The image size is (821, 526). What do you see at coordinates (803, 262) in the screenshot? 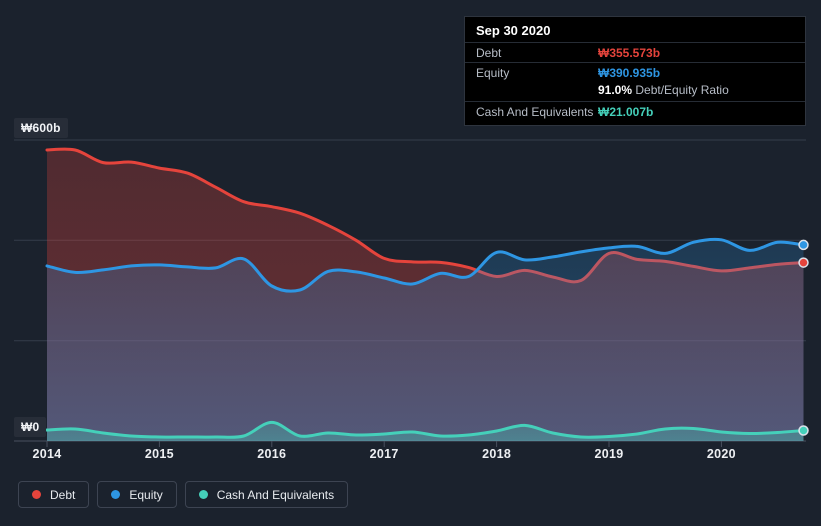
I see `debt-endpoint-marker` at bounding box center [803, 262].